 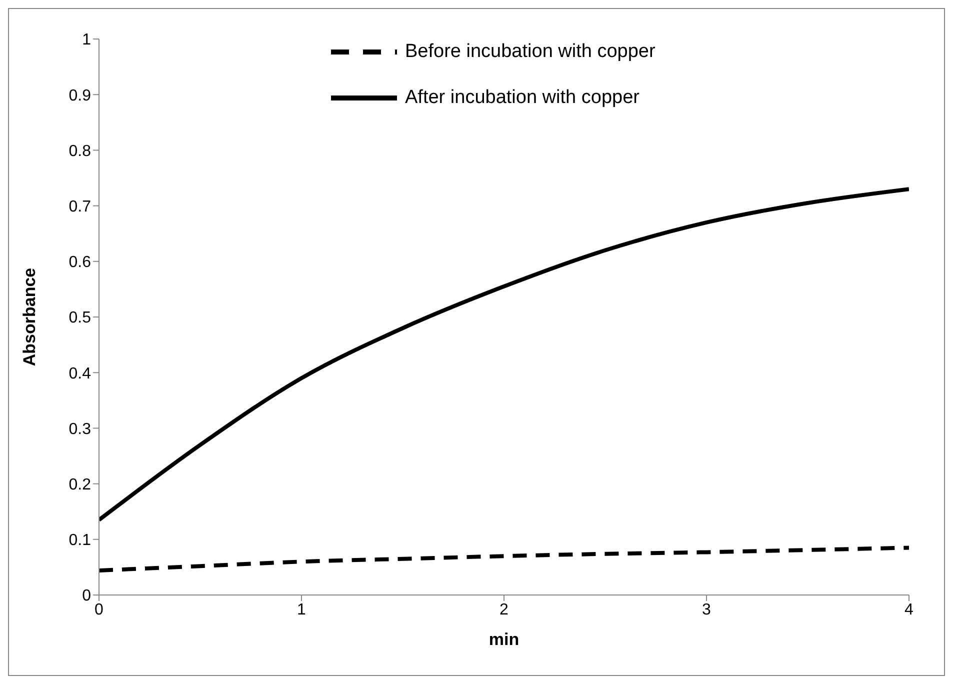 I want to click on y-tick-label: 0.6, so click(x=80, y=263).